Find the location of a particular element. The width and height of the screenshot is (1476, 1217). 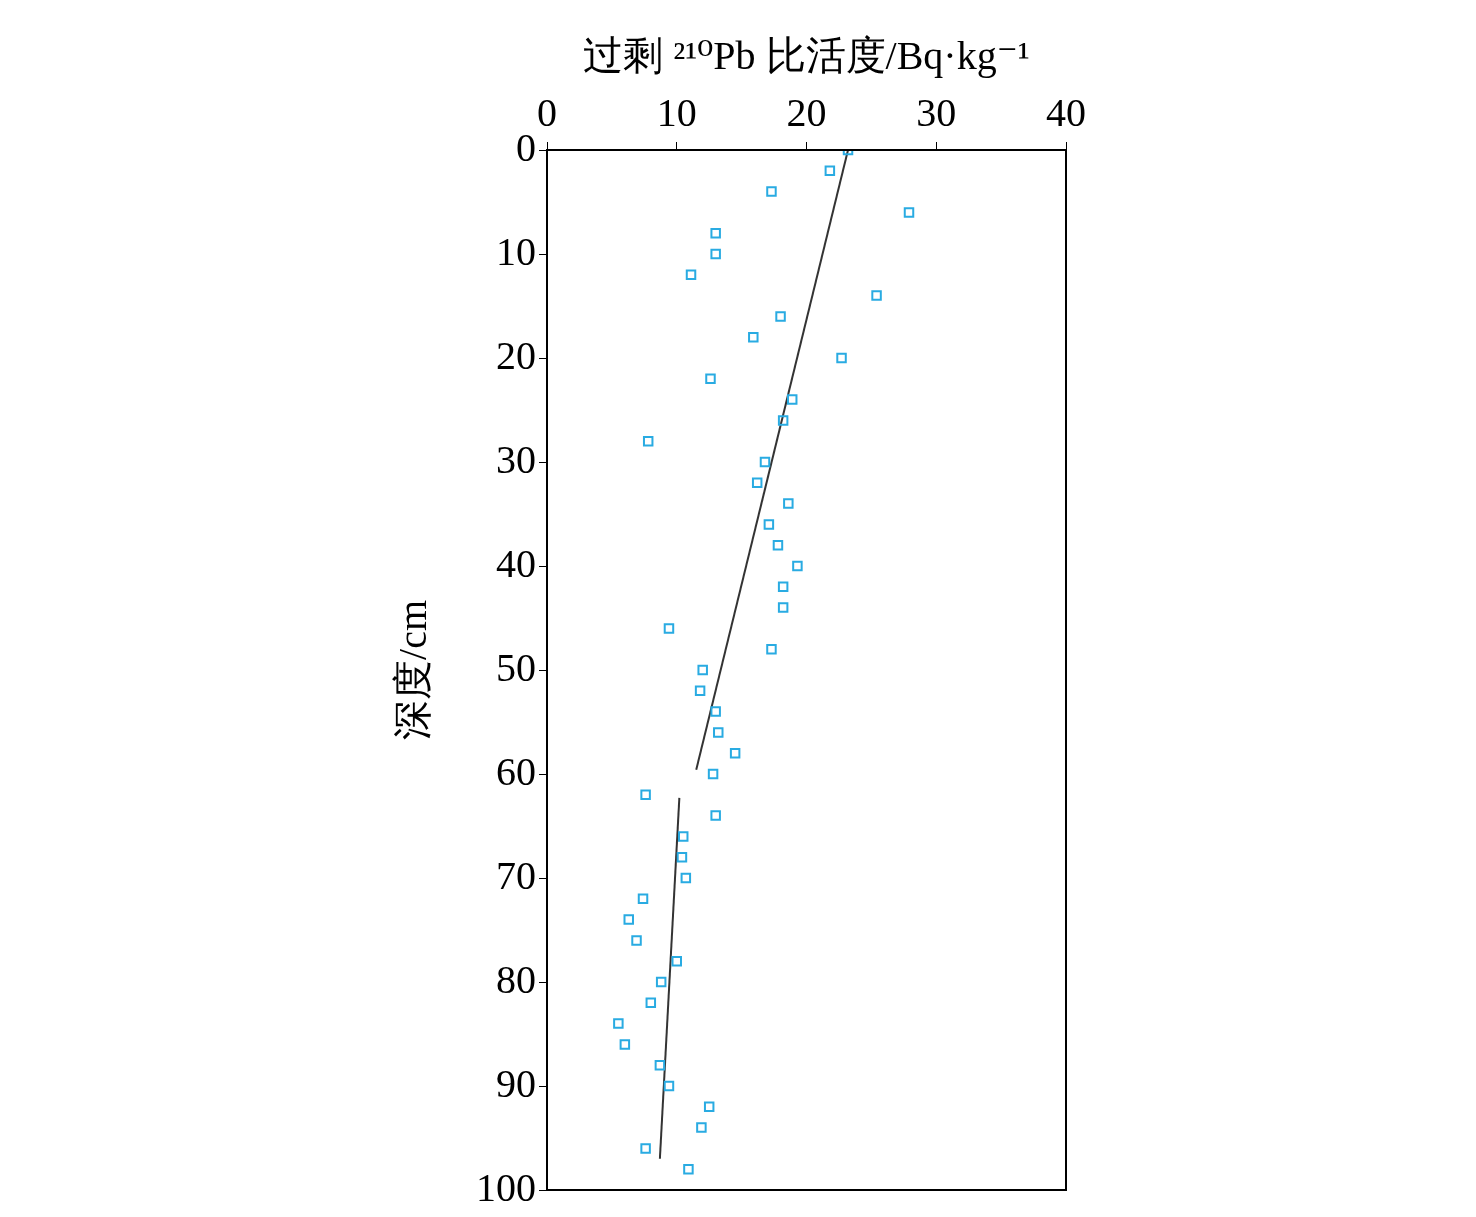

y-tick-label: 70 is located at coordinates (516, 875).